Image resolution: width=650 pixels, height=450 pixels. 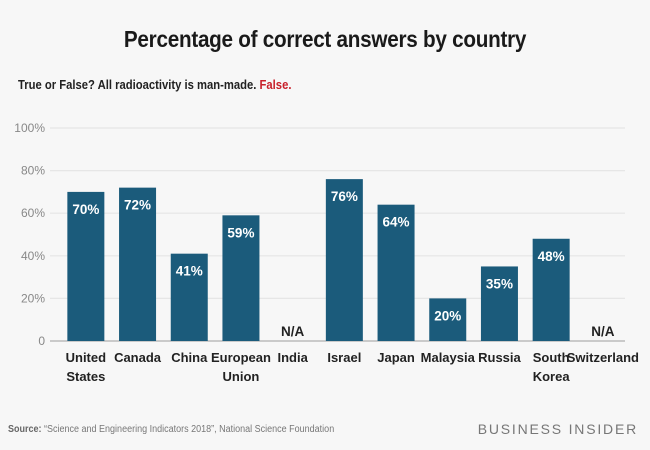 What do you see at coordinates (85, 376) in the screenshot?
I see `x-tick-label: States` at bounding box center [85, 376].